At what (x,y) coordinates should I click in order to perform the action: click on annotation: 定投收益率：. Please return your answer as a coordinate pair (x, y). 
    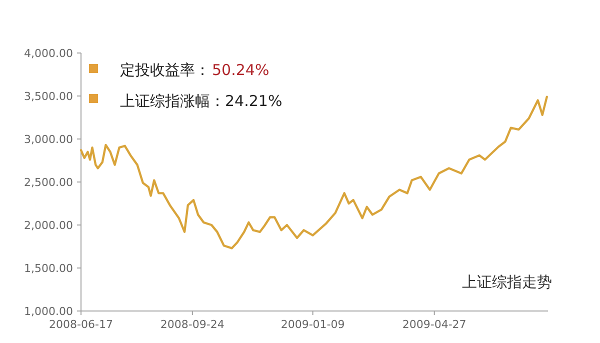
    Looking at the image, I should click on (165, 70).